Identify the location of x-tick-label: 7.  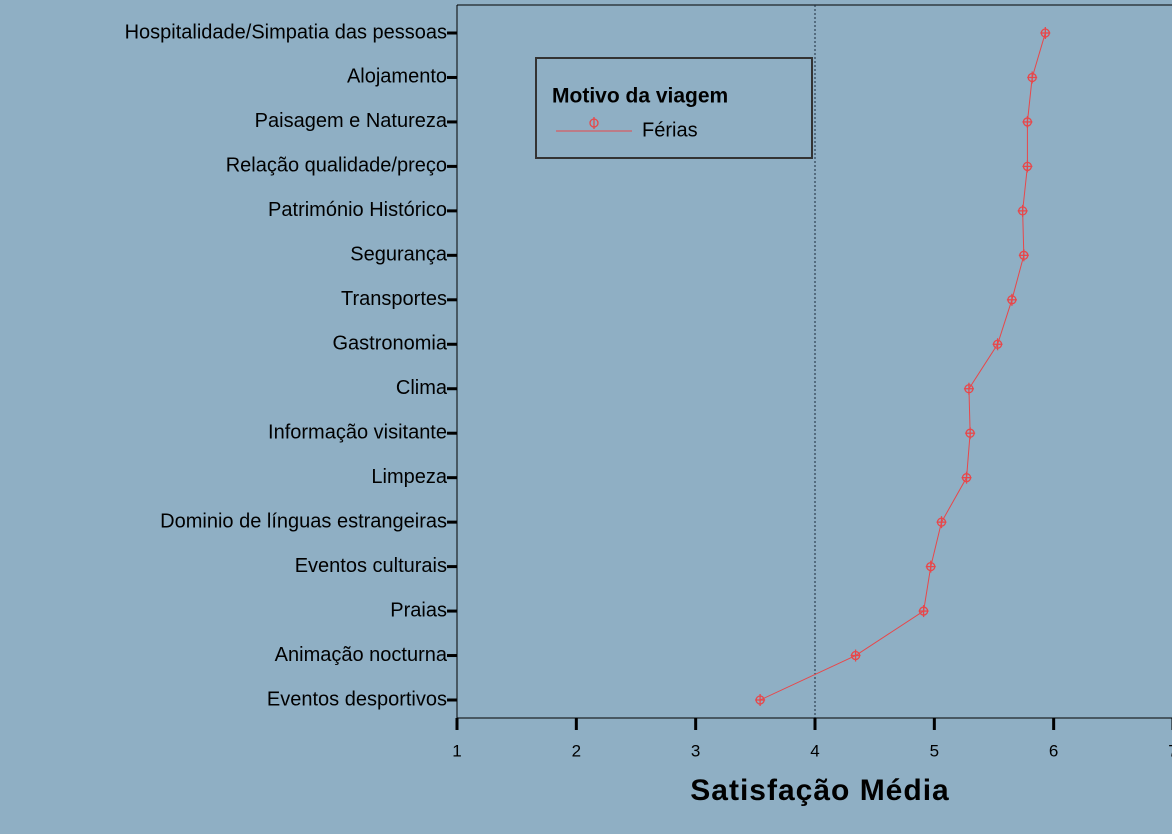
(1170, 750).